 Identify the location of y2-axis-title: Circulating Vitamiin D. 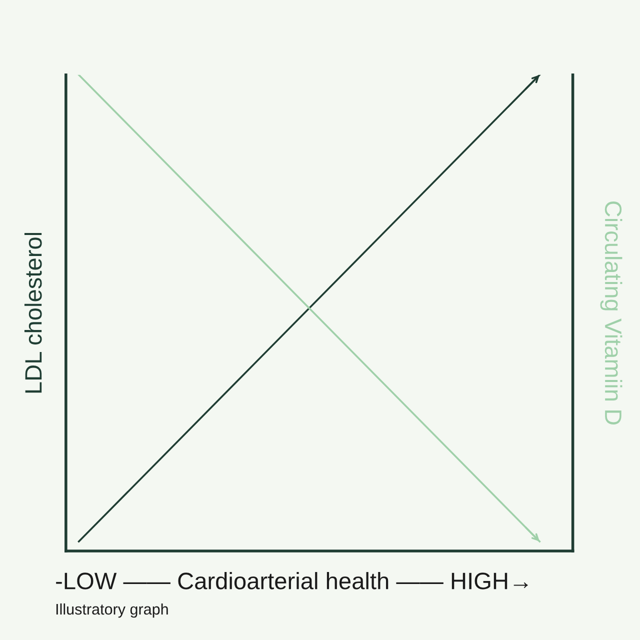
(611, 313).